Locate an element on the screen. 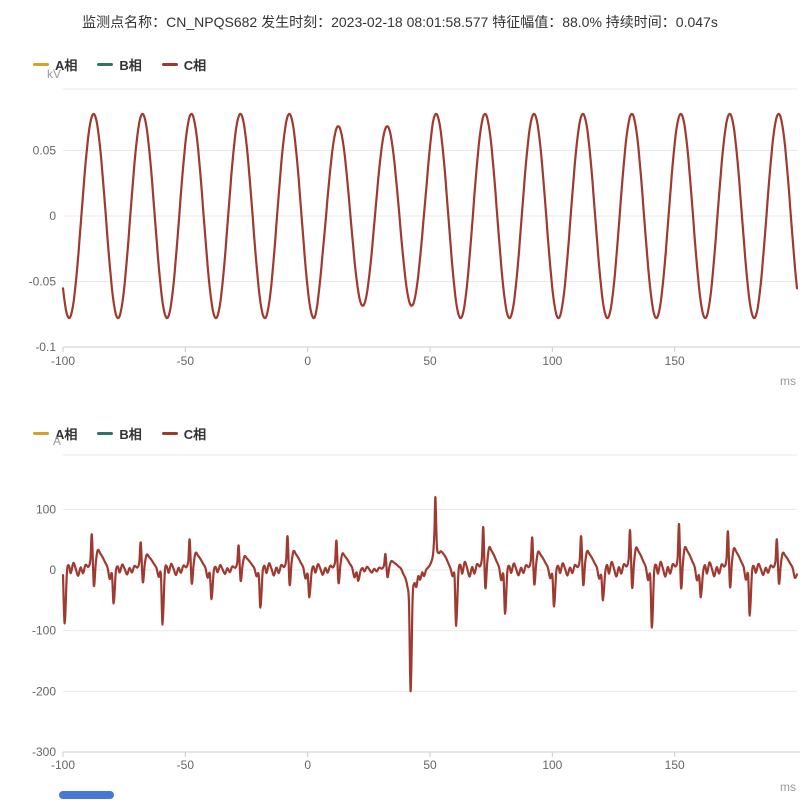 This screenshot has height=800, width=800. voltage-yaxis-tick-label: -0.1 is located at coordinates (45, 347).